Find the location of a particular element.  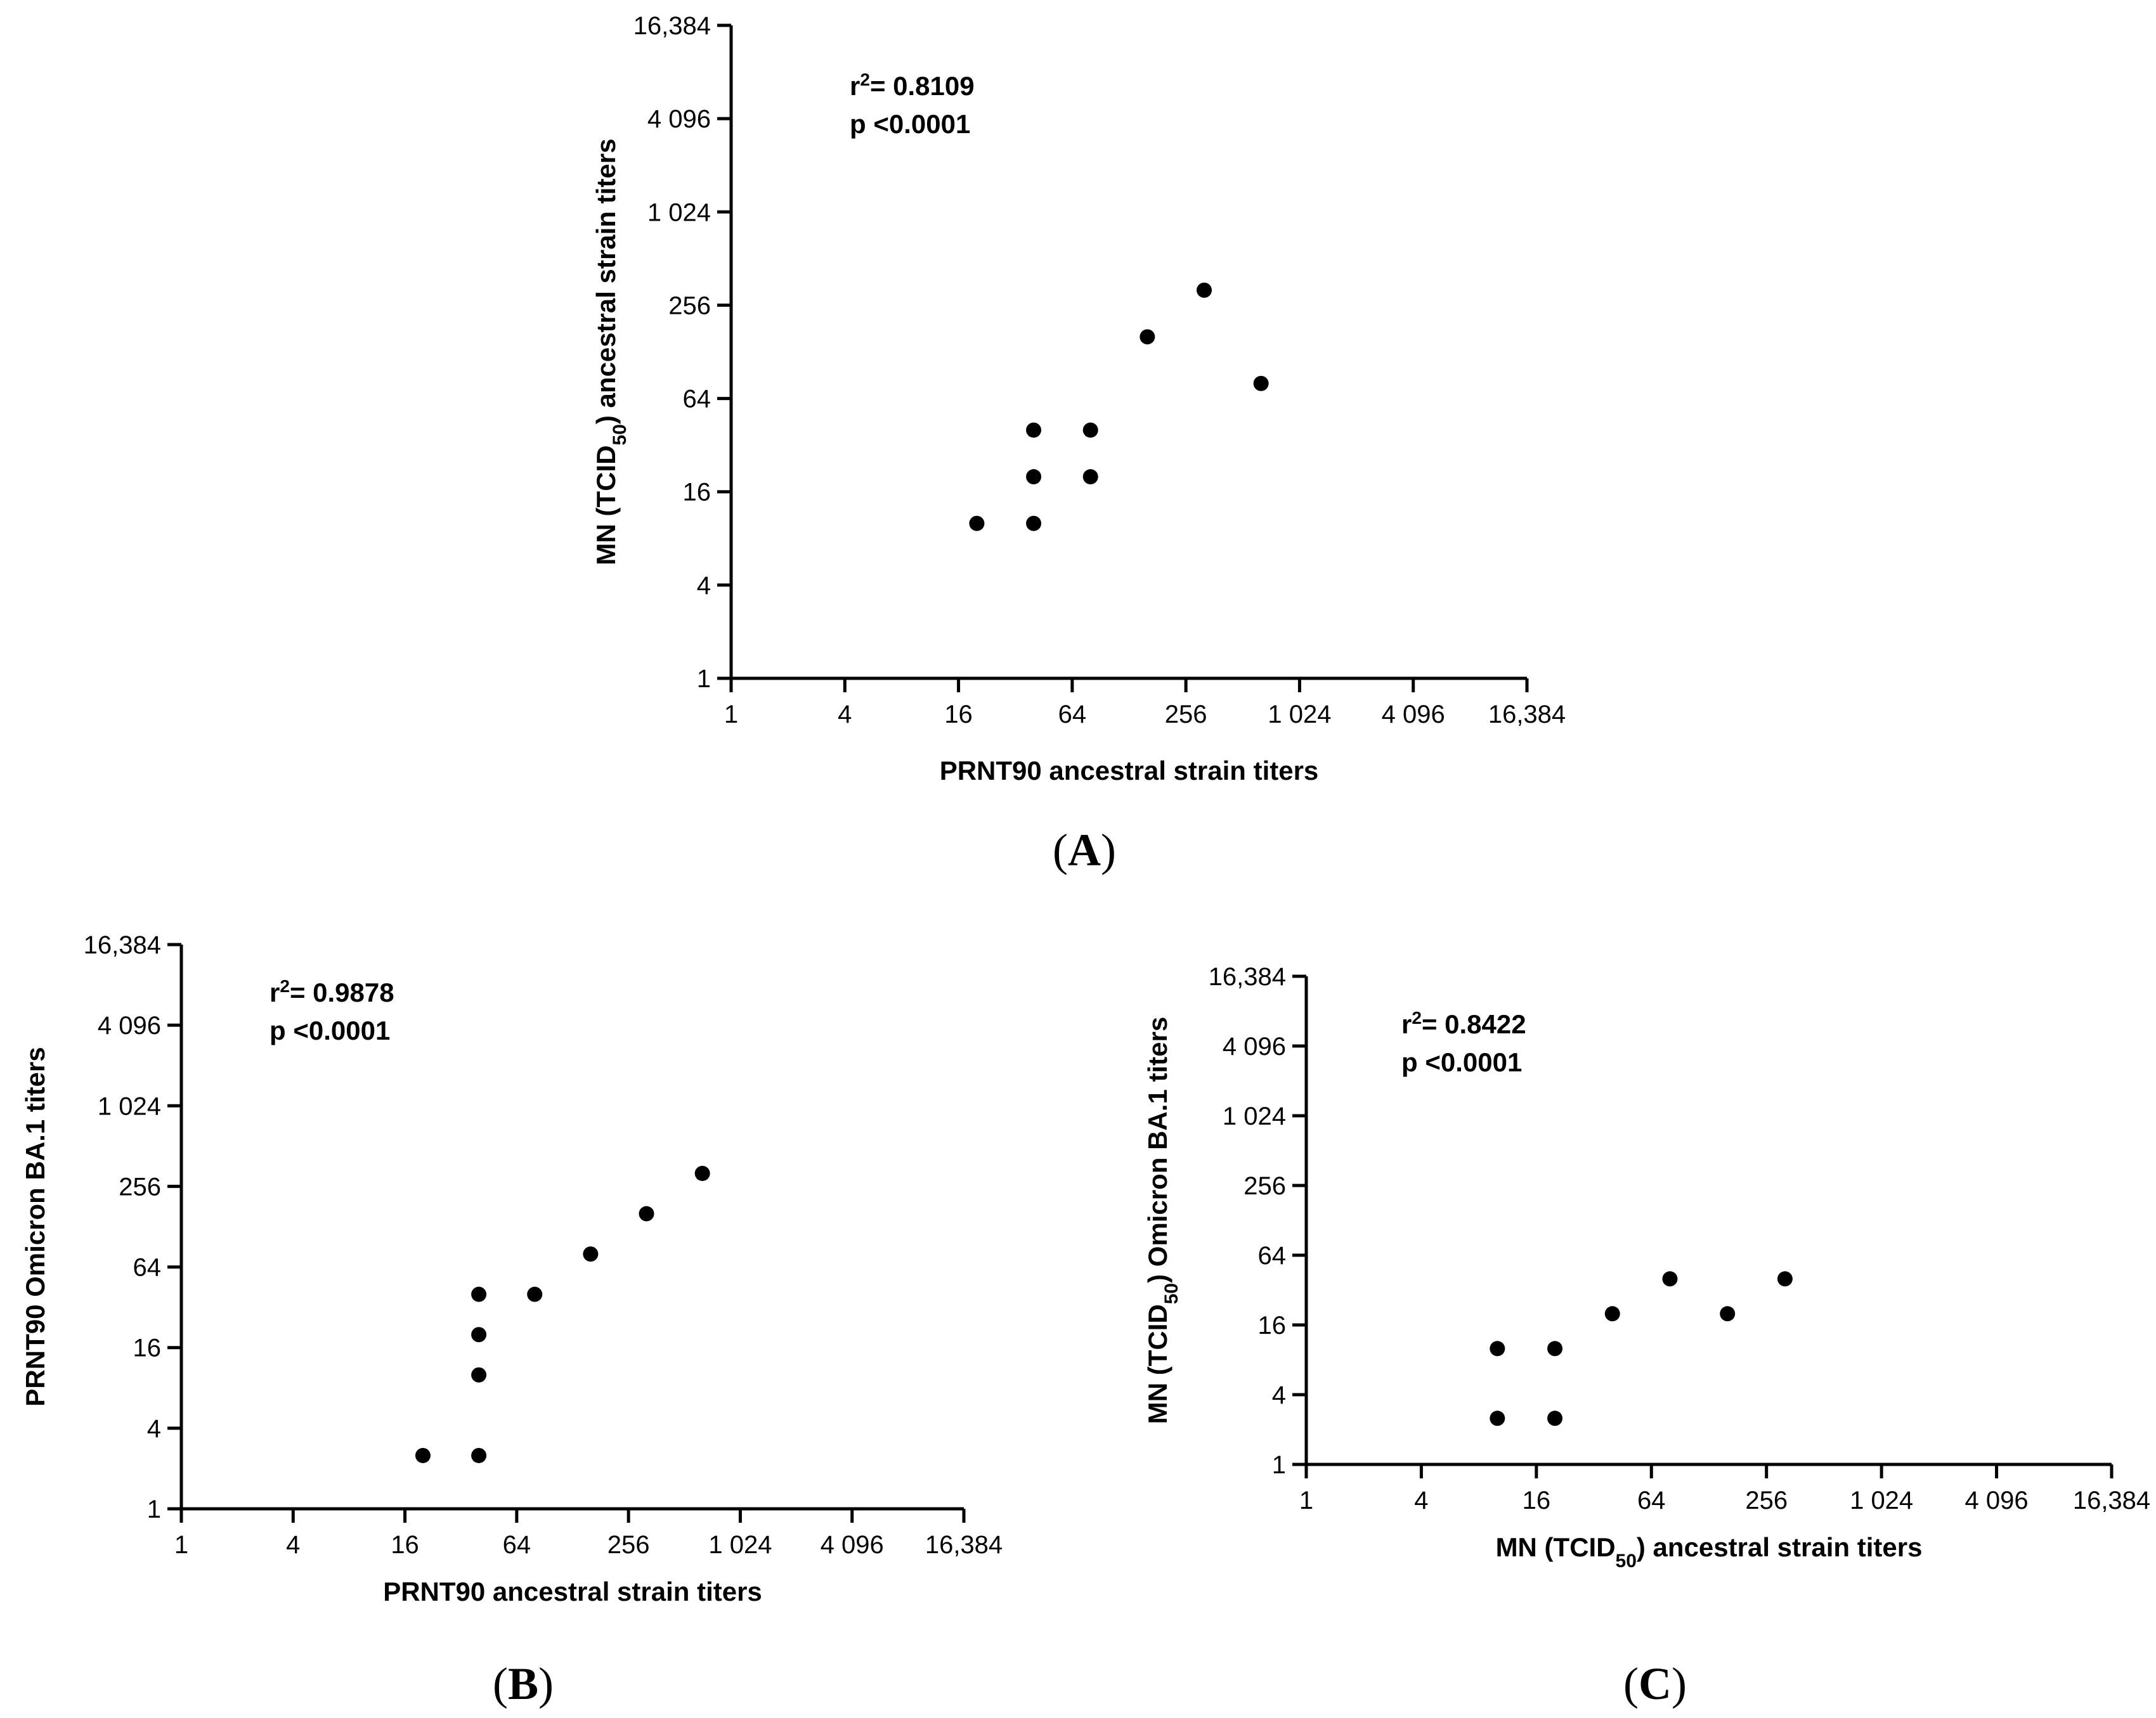

panel-label-letter: A is located at coordinates (1084, 850).